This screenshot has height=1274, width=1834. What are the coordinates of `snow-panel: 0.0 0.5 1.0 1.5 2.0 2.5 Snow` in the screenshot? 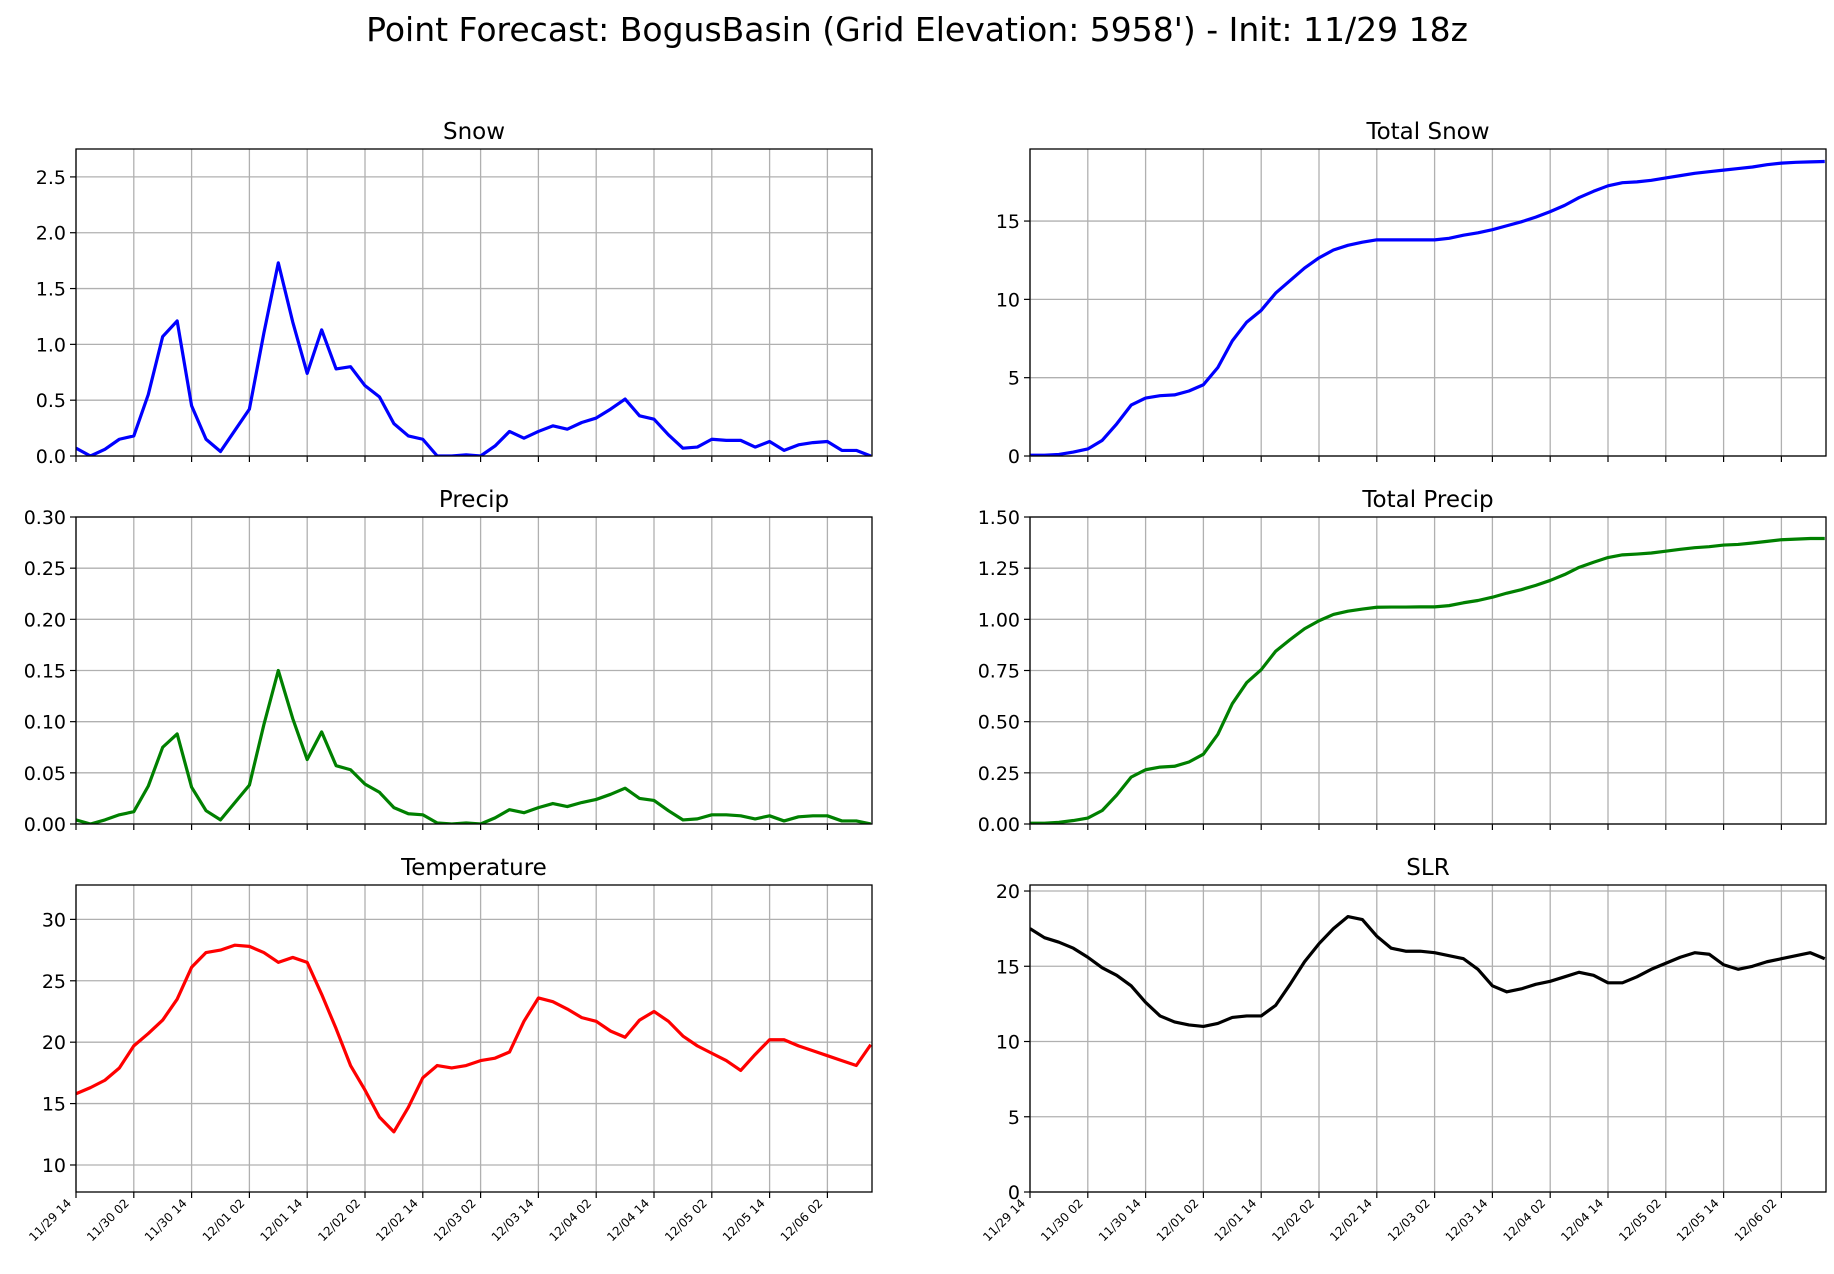 It's located at (454, 293).